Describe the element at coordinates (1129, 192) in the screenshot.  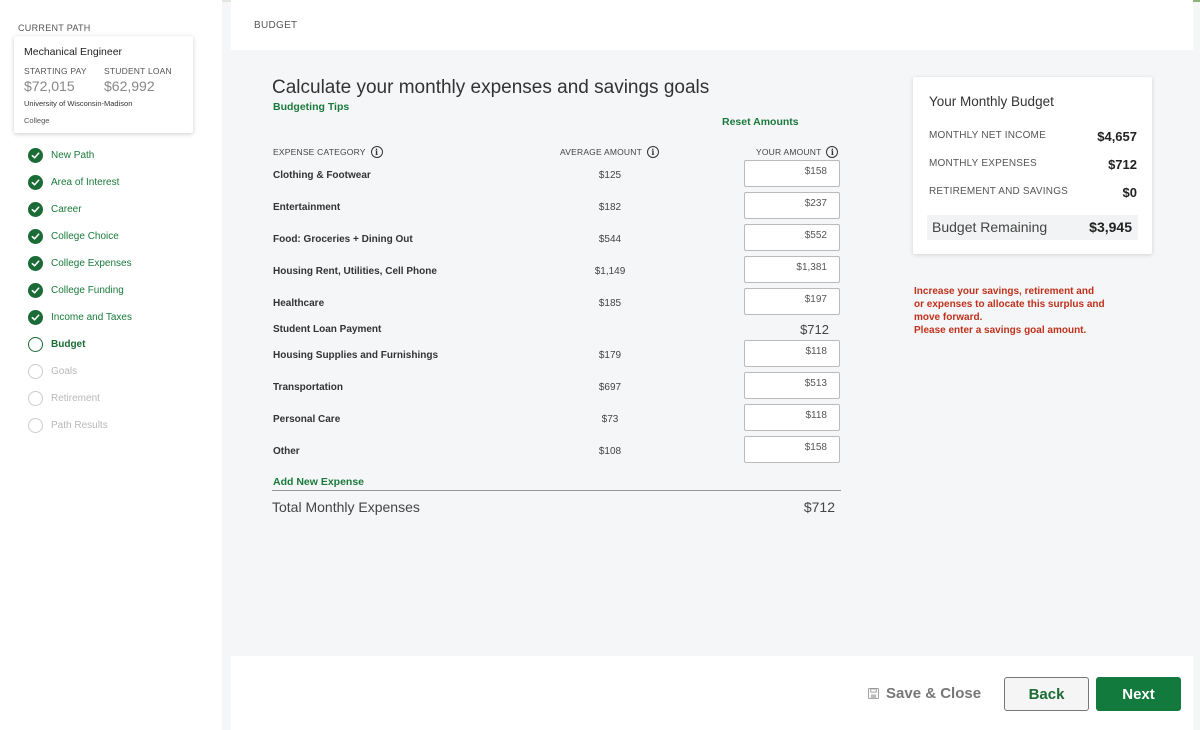
I see `savings-value: $0` at that location.